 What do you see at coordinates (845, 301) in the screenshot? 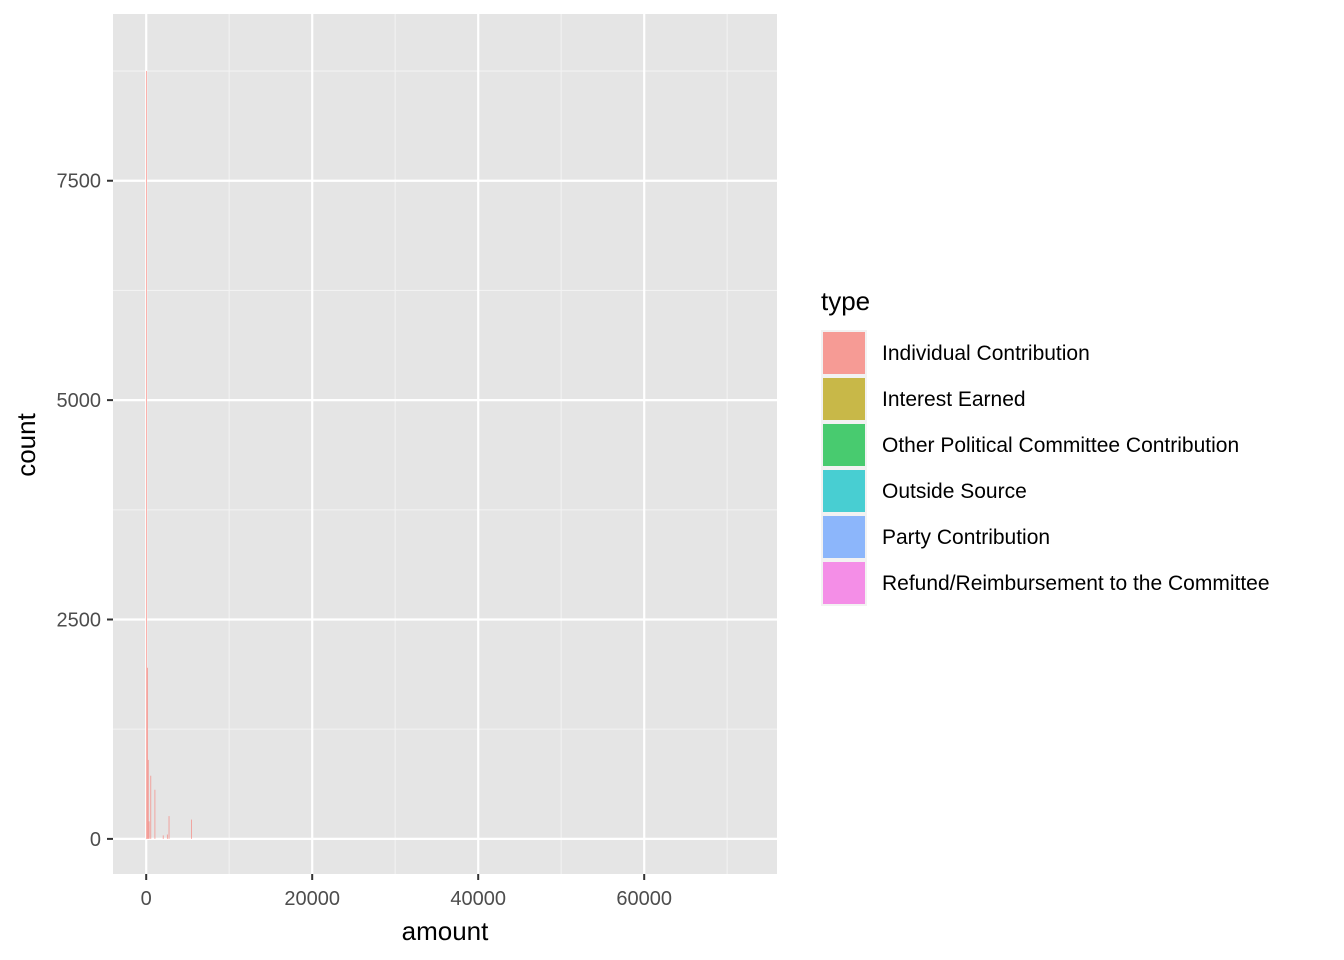
I see `legend-title: type` at bounding box center [845, 301].